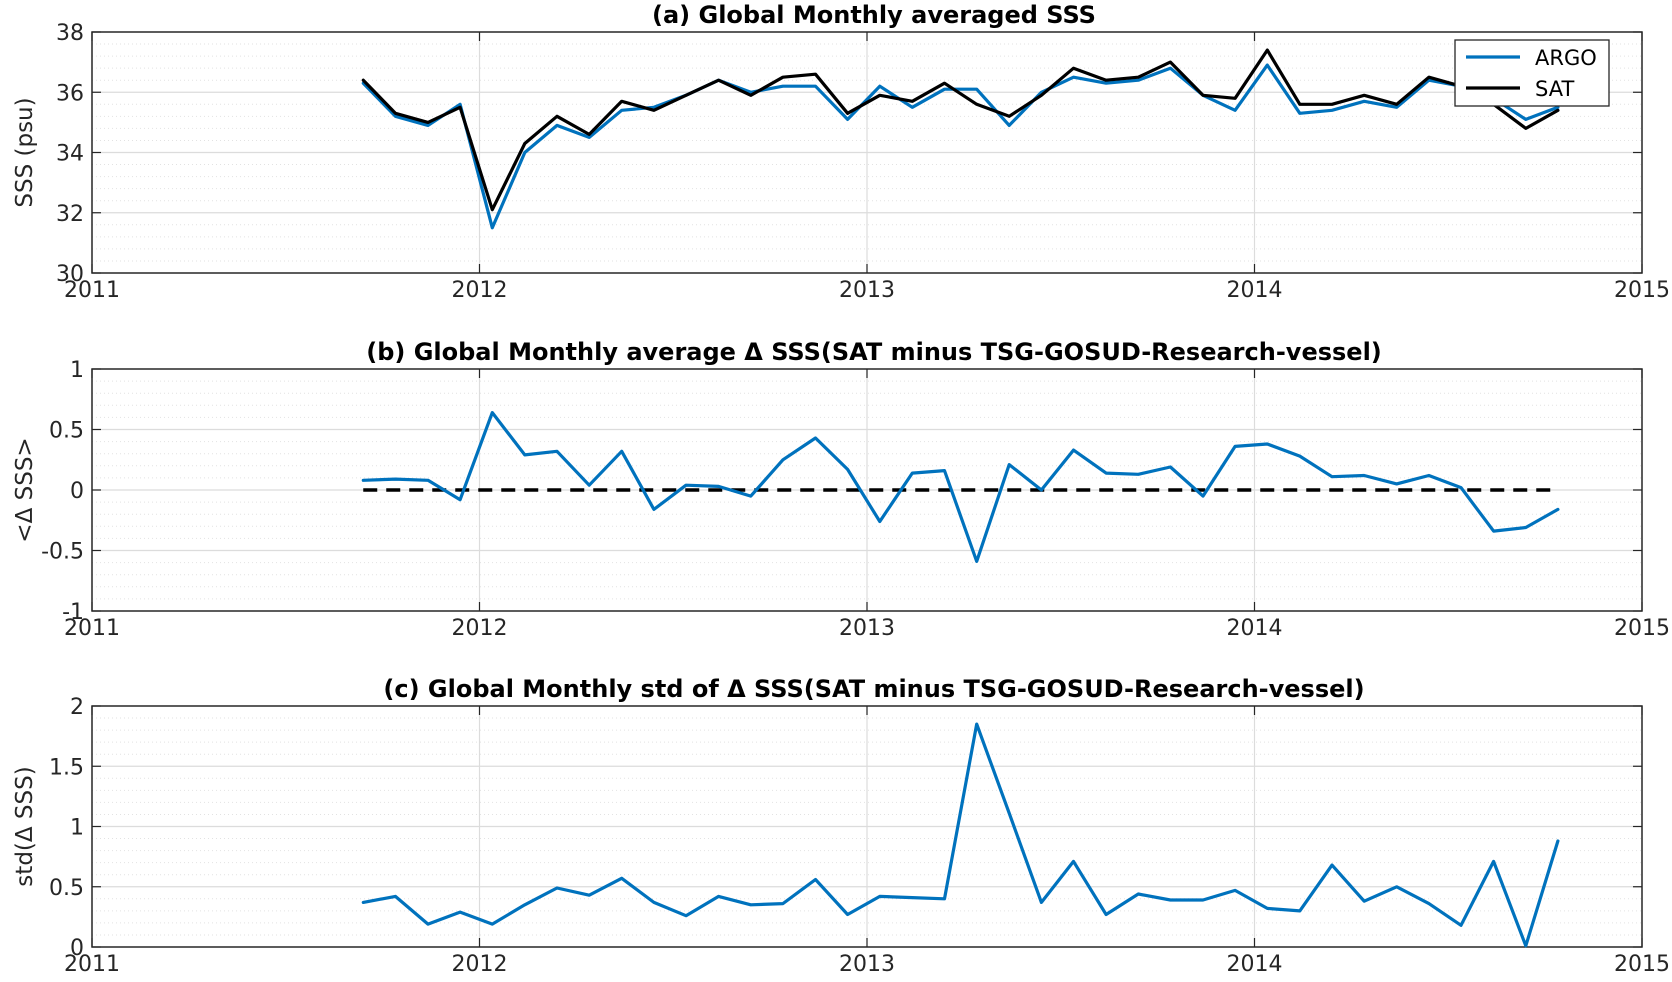 The image size is (1672, 982). Describe the element at coordinates (73, 612) in the screenshot. I see `y-tick-label: -1` at that location.